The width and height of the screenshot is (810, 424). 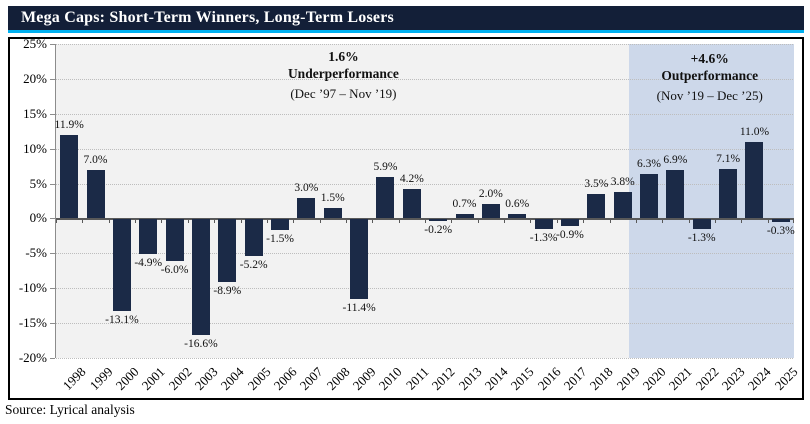 I want to click on bar-2012, so click(x=438, y=220).